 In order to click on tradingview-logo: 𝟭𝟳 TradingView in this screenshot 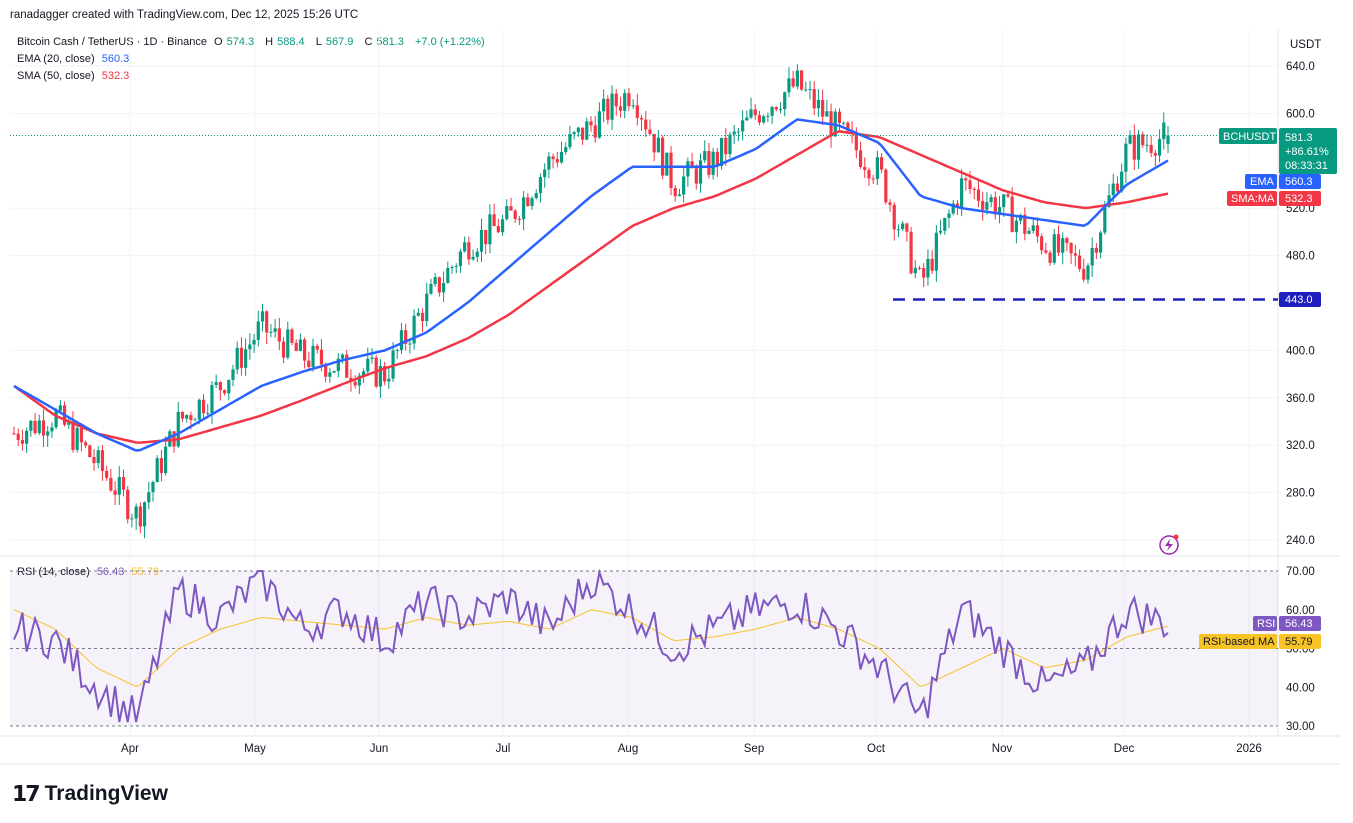, I will do `click(90, 794)`.